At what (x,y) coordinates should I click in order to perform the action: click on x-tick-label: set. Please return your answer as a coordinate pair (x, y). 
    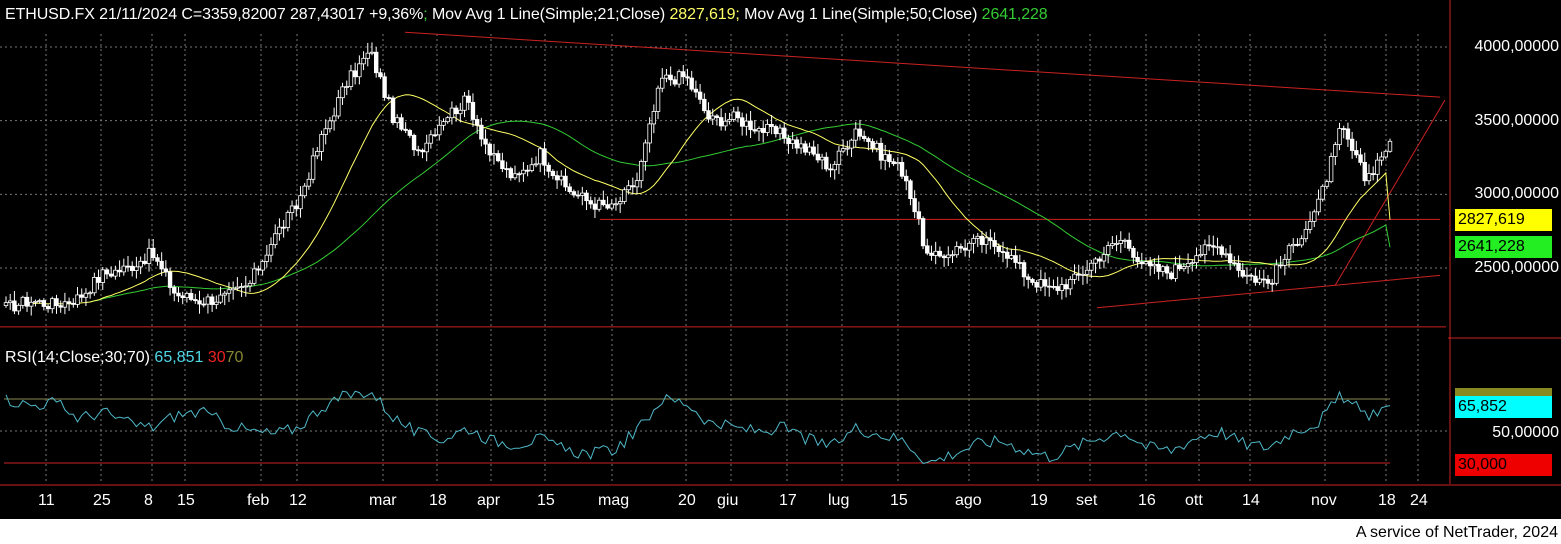
    Looking at the image, I should click on (1087, 500).